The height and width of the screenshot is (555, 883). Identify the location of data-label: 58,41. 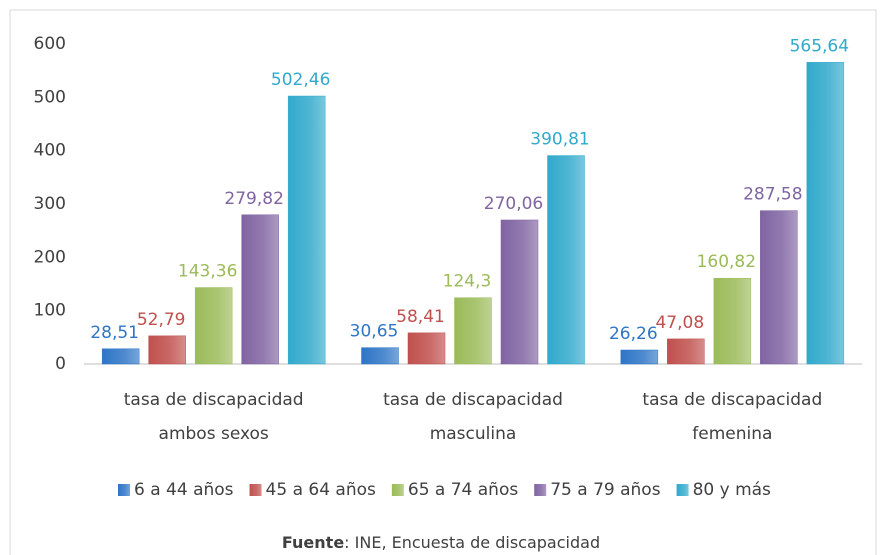
(420, 317).